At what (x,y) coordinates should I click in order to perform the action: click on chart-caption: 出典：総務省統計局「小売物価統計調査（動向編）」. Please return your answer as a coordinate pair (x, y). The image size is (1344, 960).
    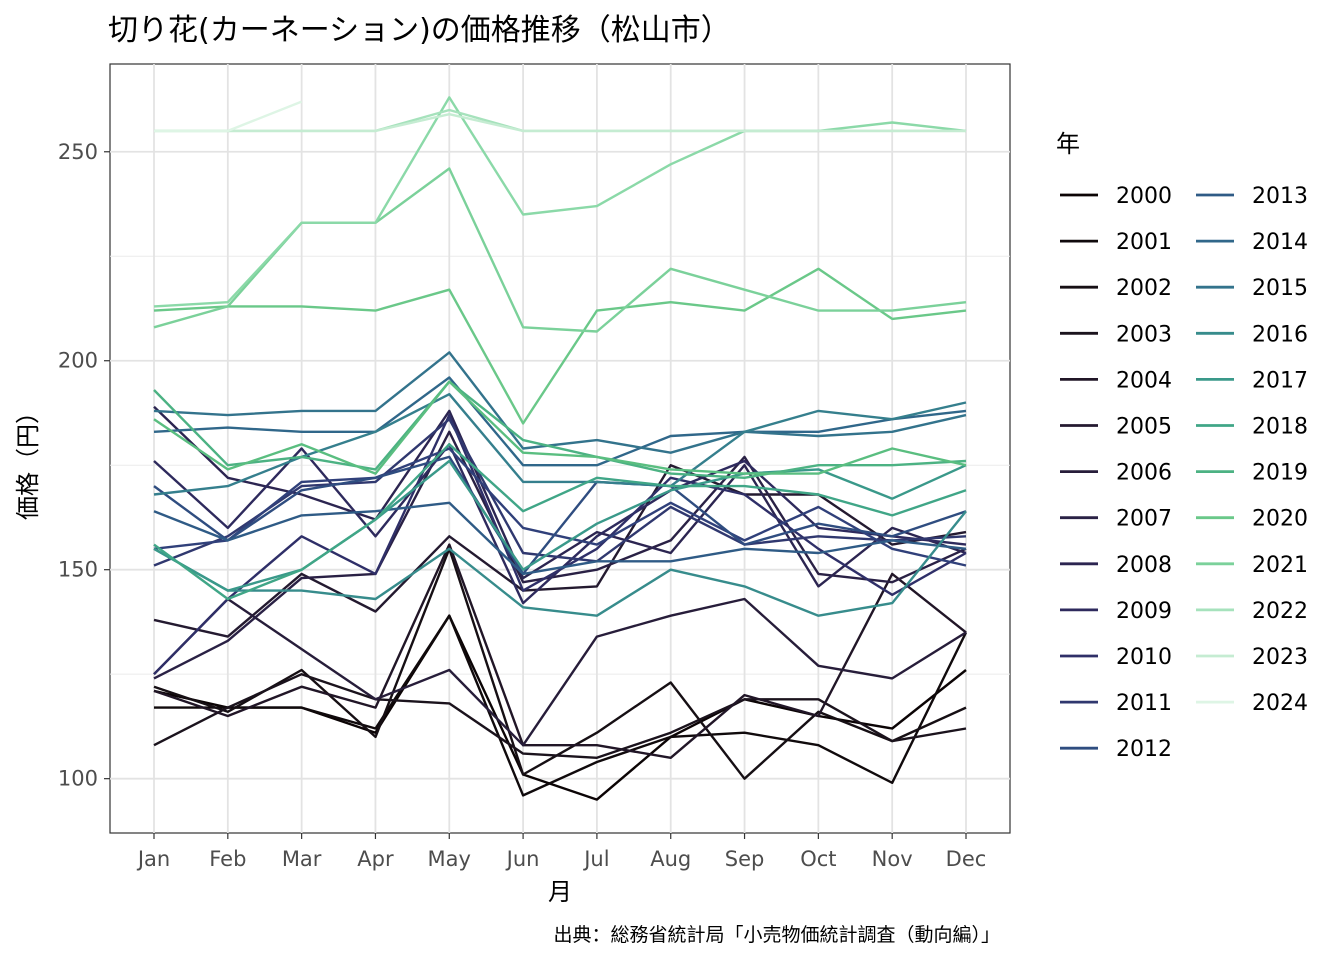
    Looking at the image, I should click on (776, 935).